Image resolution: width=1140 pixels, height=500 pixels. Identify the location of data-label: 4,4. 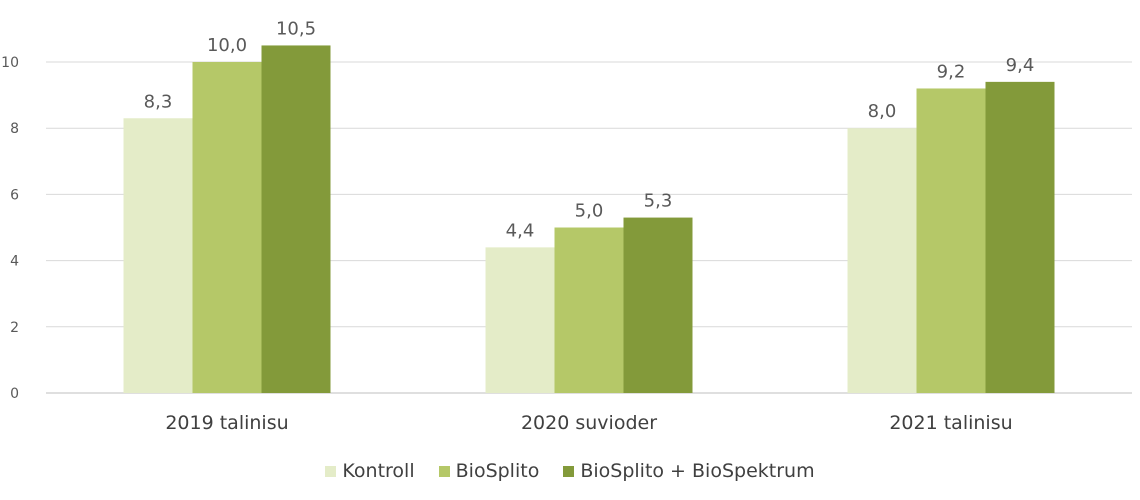
(520, 230).